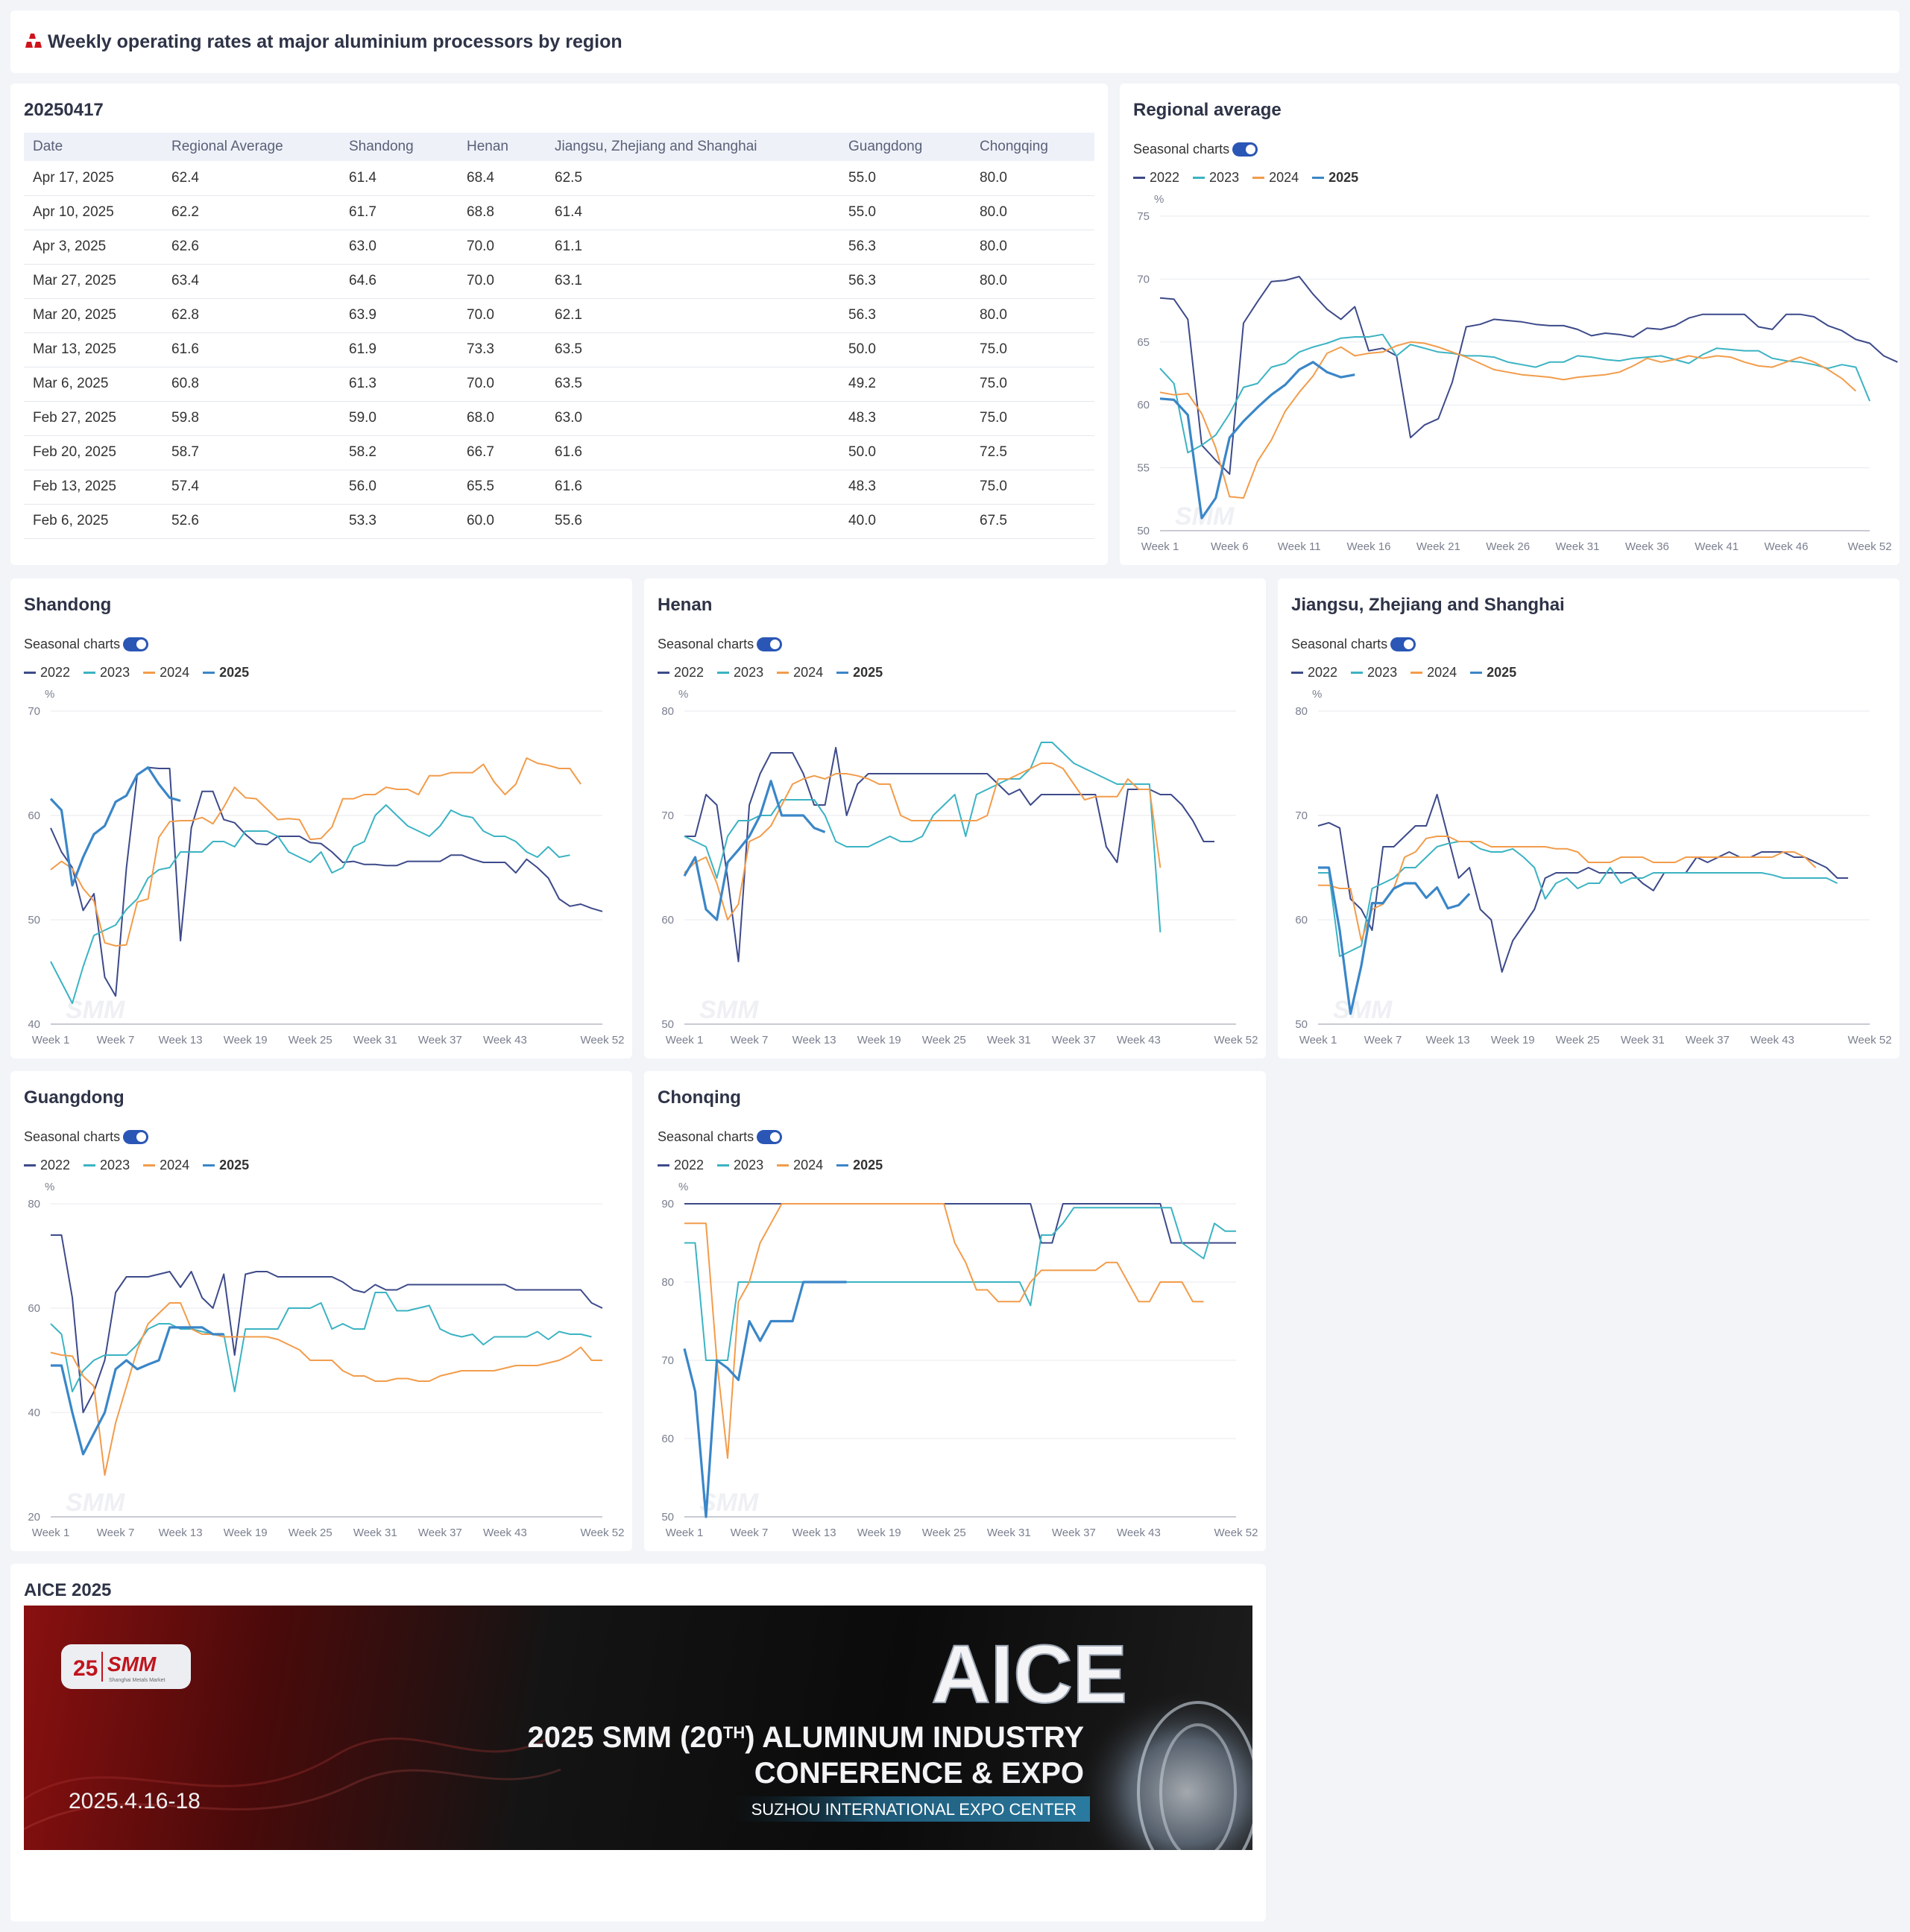  I want to click on table-row: Apr 10, 2025 62.2 61.7 68.8 61.4 55.0 80.0, so click(559, 212).